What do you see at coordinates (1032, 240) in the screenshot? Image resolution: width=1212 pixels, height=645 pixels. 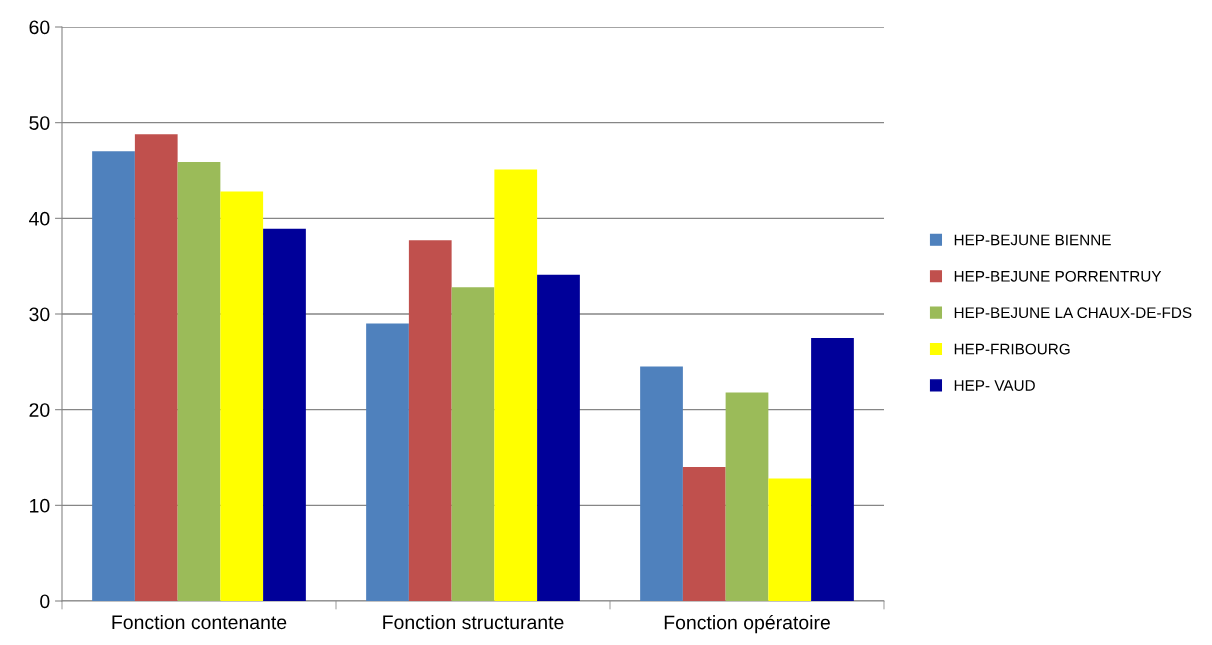 I see `legend-label: HEP-BEJUNE BIENNE` at bounding box center [1032, 240].